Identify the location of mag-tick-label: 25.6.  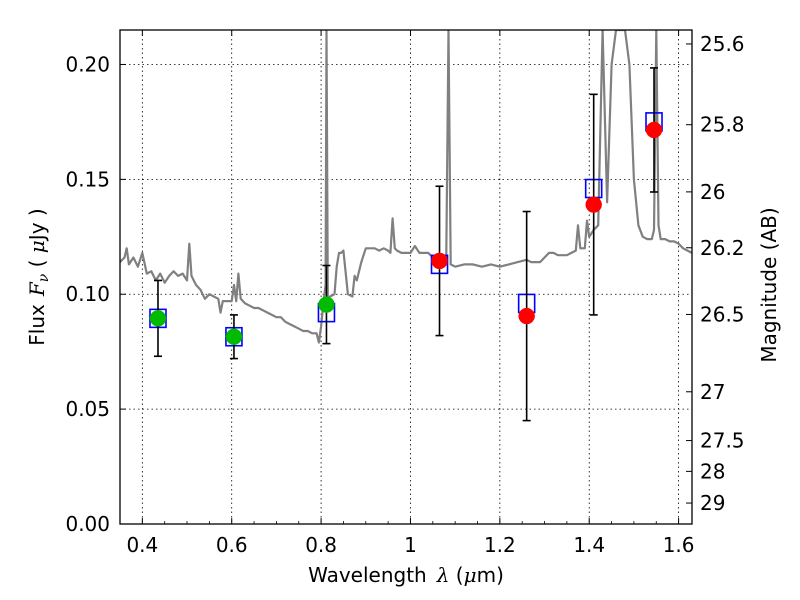
(722, 44).